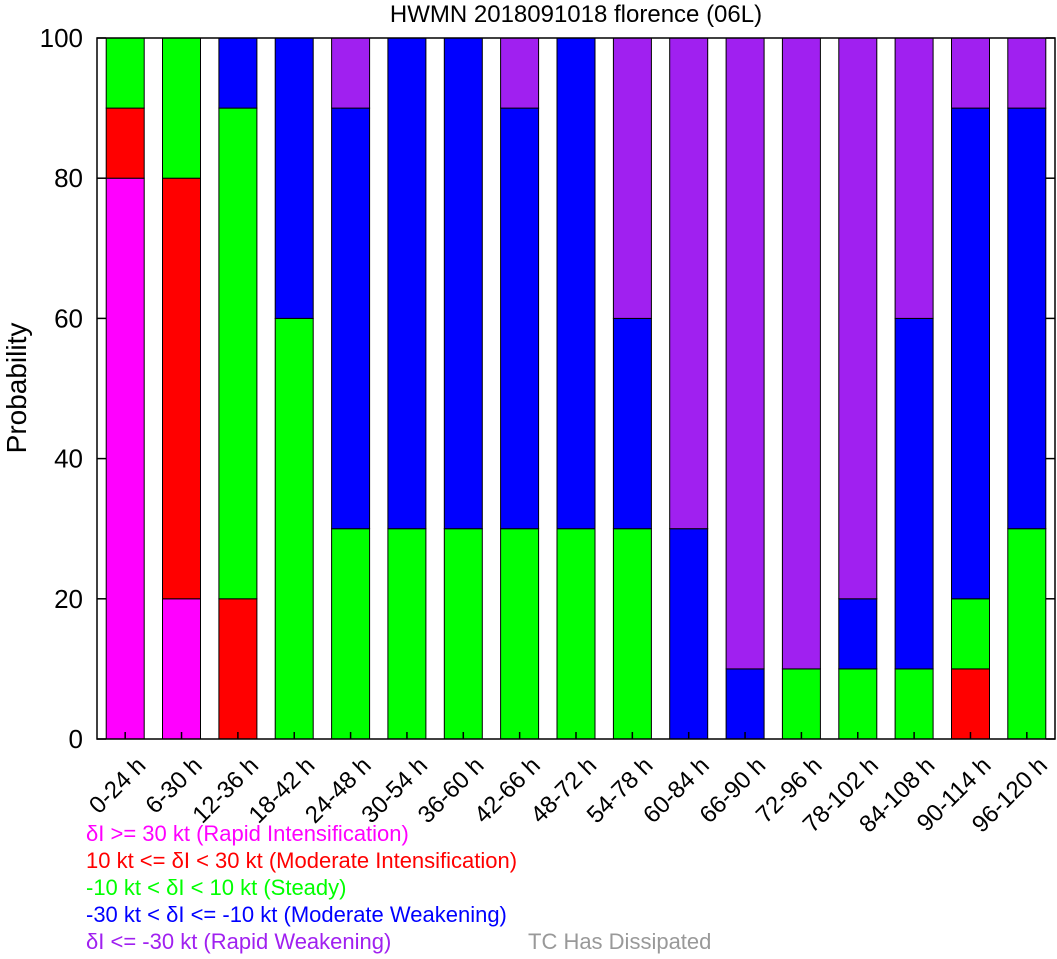 This screenshot has height=959, width=1057. What do you see at coordinates (238, 353) in the screenshot?
I see `bar-segment-st-12-36h` at bounding box center [238, 353].